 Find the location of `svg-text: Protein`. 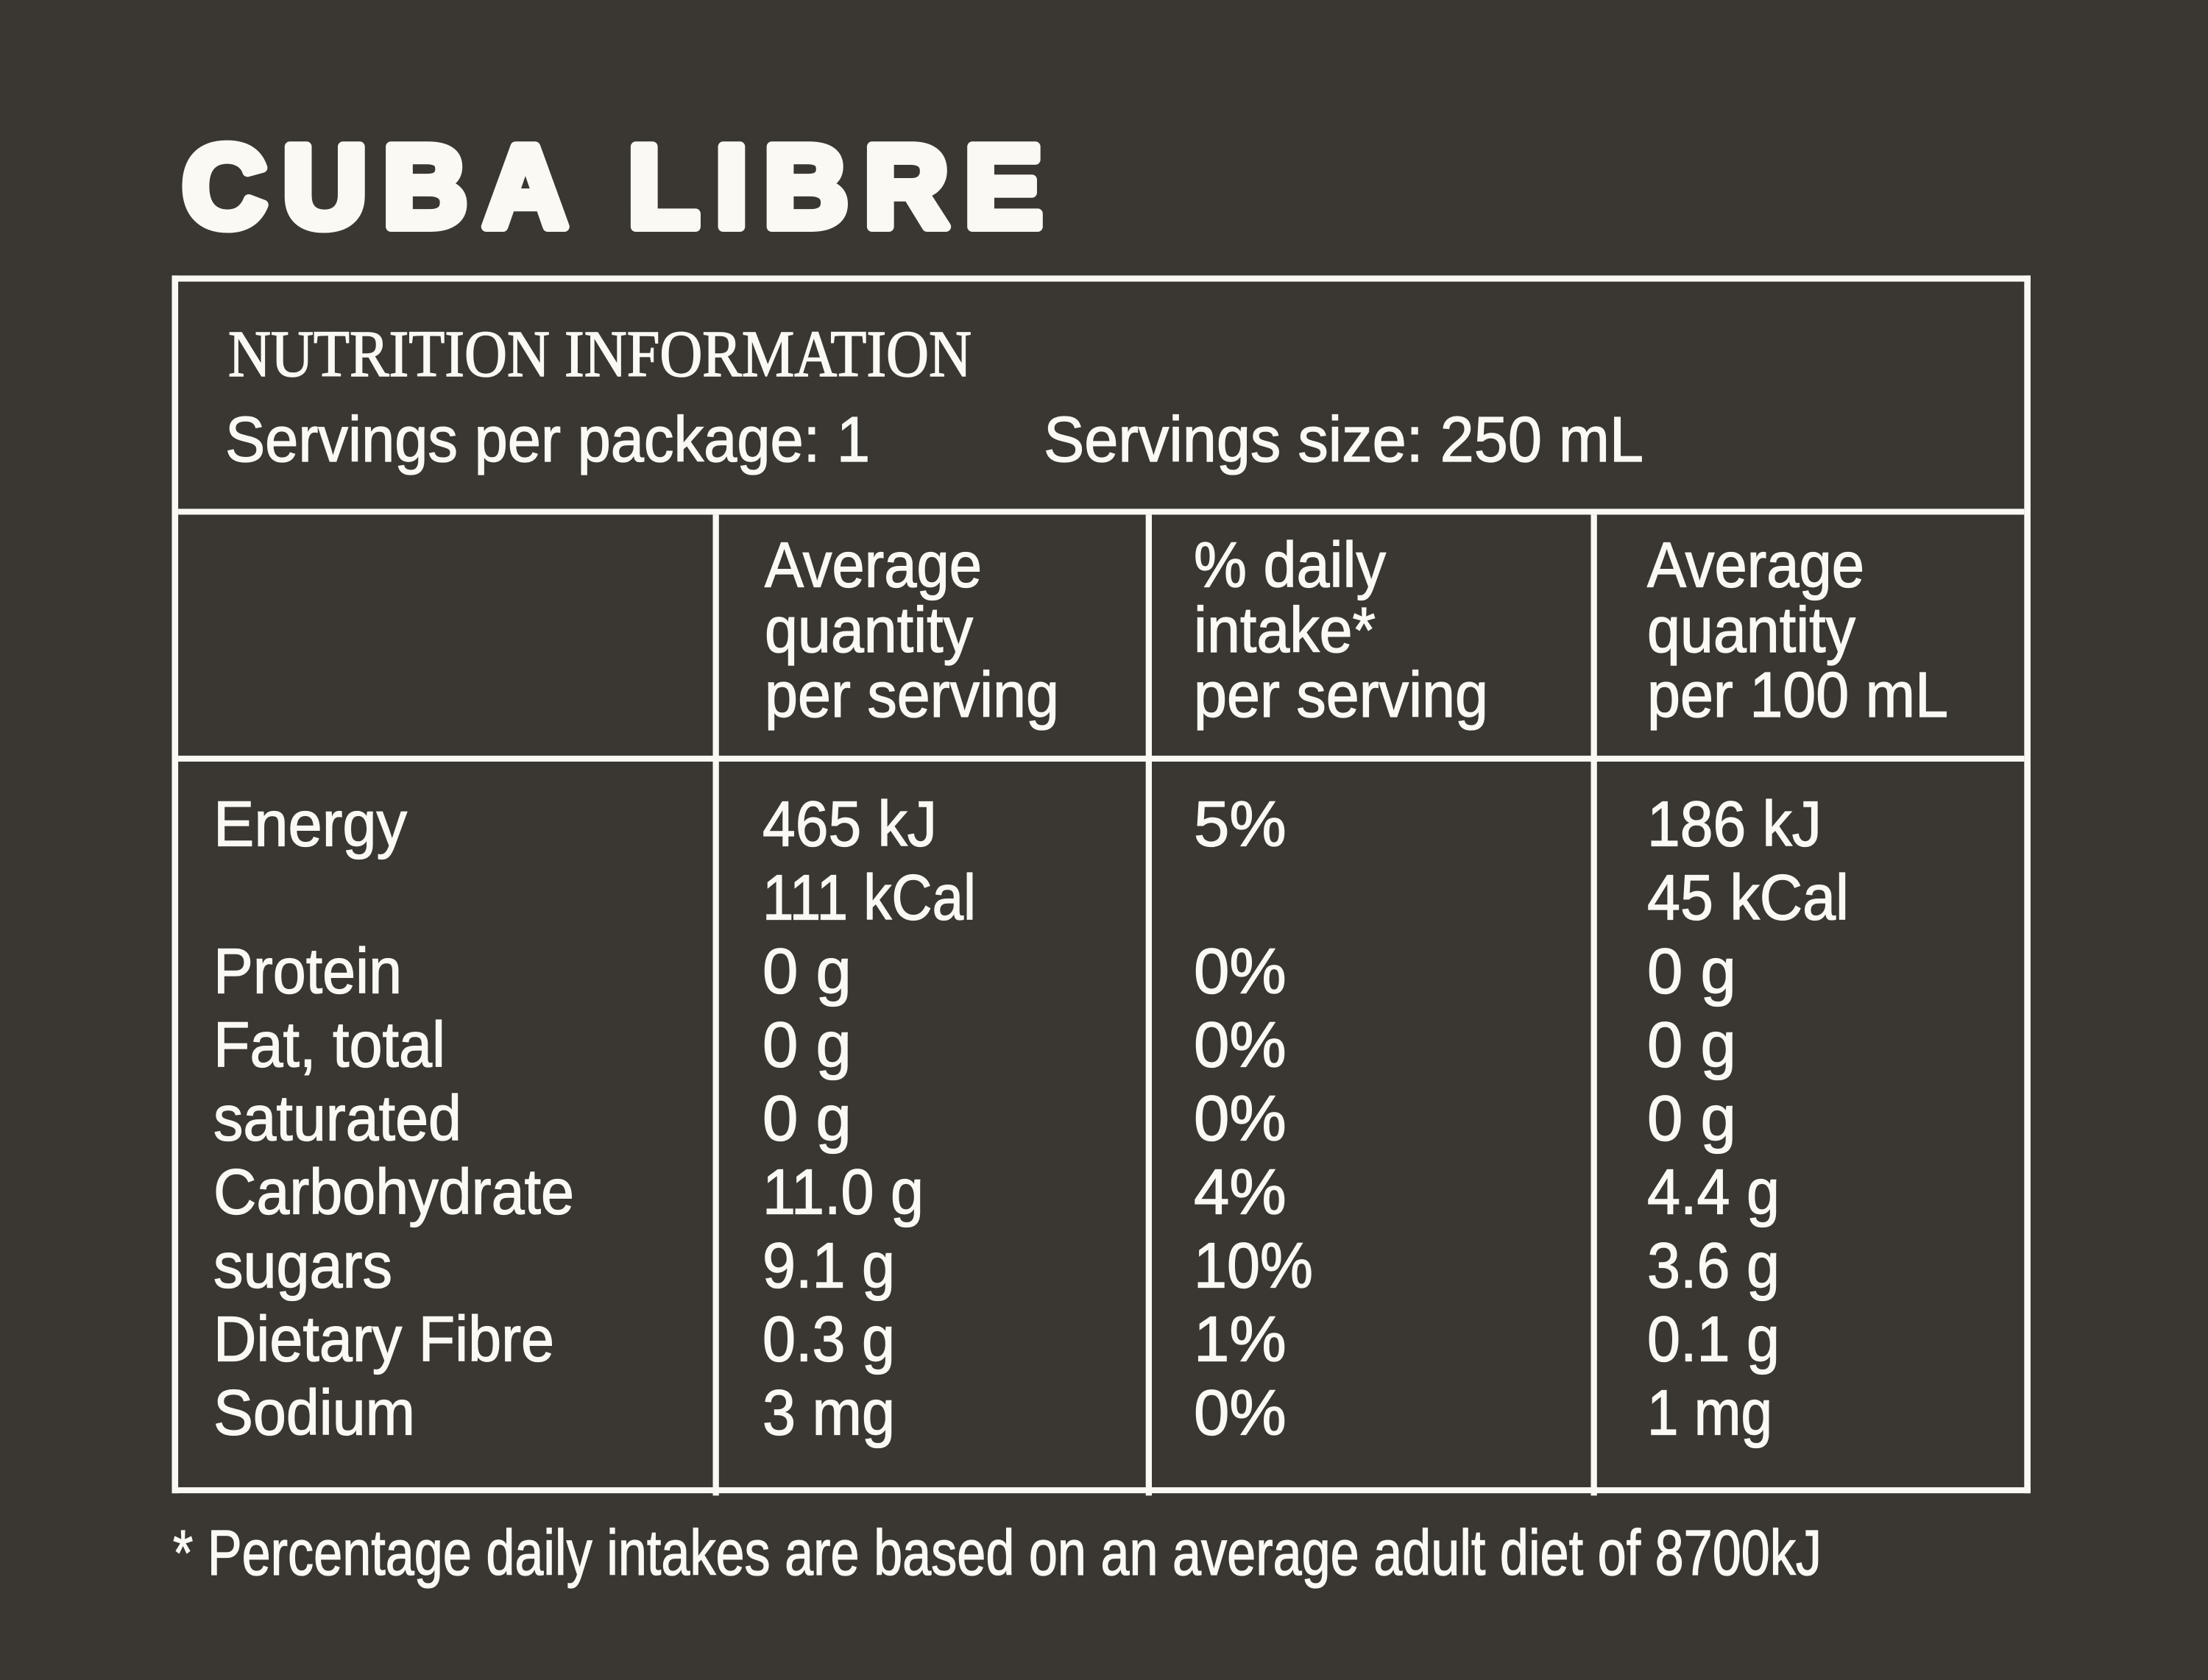

svg-text: Protein is located at coordinates (307, 971).